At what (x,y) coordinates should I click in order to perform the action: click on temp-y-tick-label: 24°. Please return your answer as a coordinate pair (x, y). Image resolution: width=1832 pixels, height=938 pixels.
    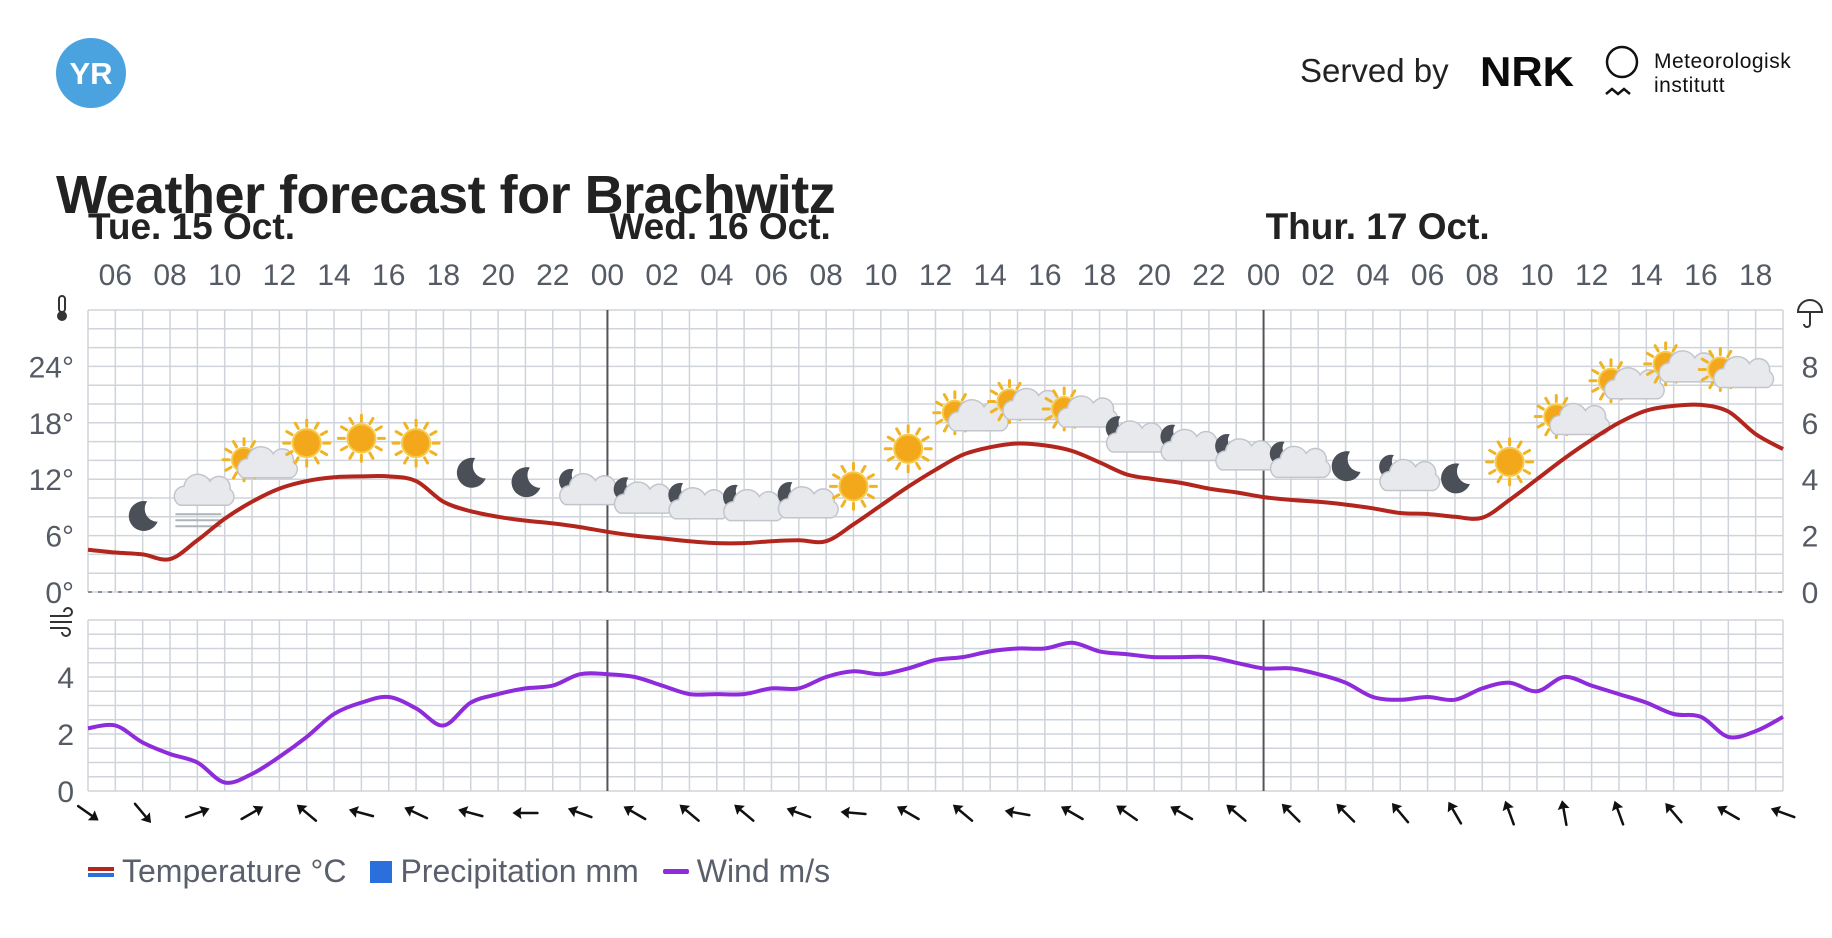
    Looking at the image, I should click on (51, 367).